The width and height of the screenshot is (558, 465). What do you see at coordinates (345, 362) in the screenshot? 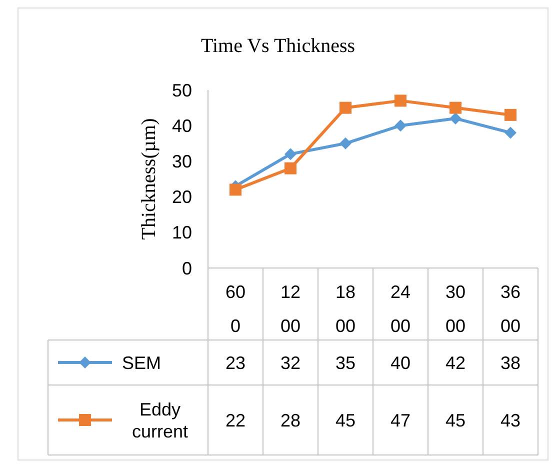
I see `data-label: 35` at bounding box center [345, 362].